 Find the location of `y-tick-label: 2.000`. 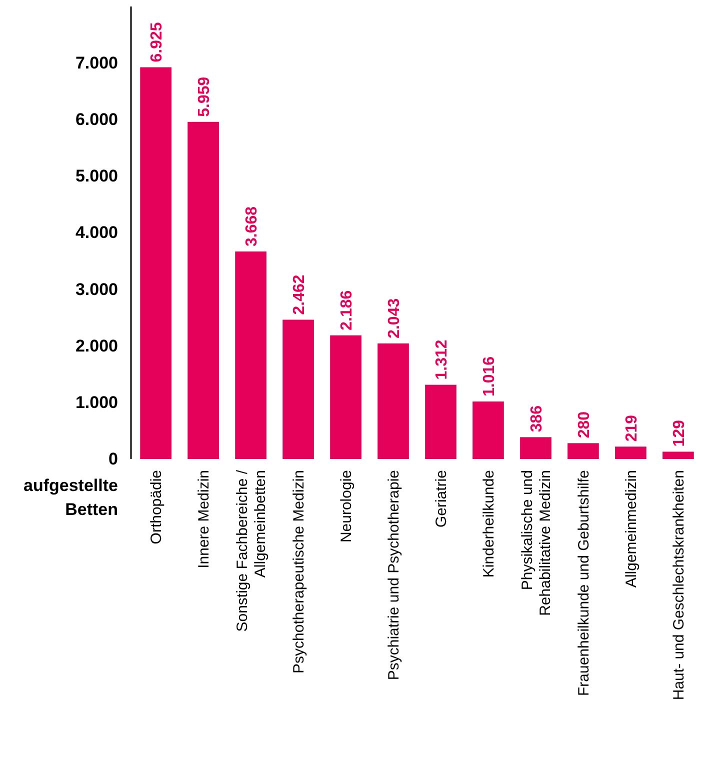

y-tick-label: 2.000 is located at coordinates (96, 346).